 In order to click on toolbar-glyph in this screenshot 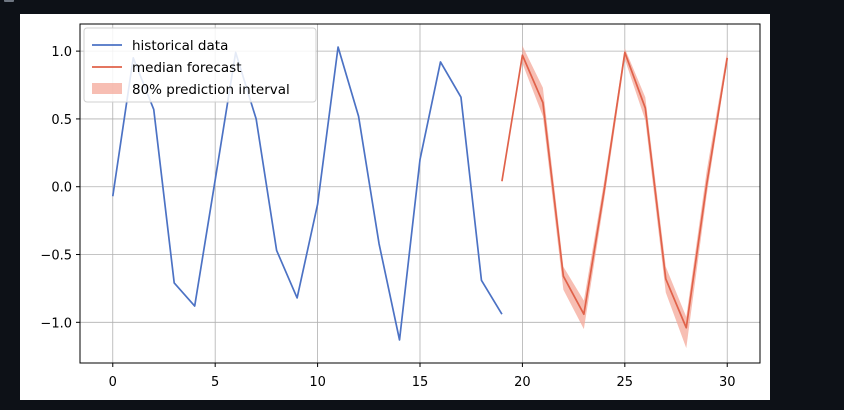, I will do `click(9, 1)`.